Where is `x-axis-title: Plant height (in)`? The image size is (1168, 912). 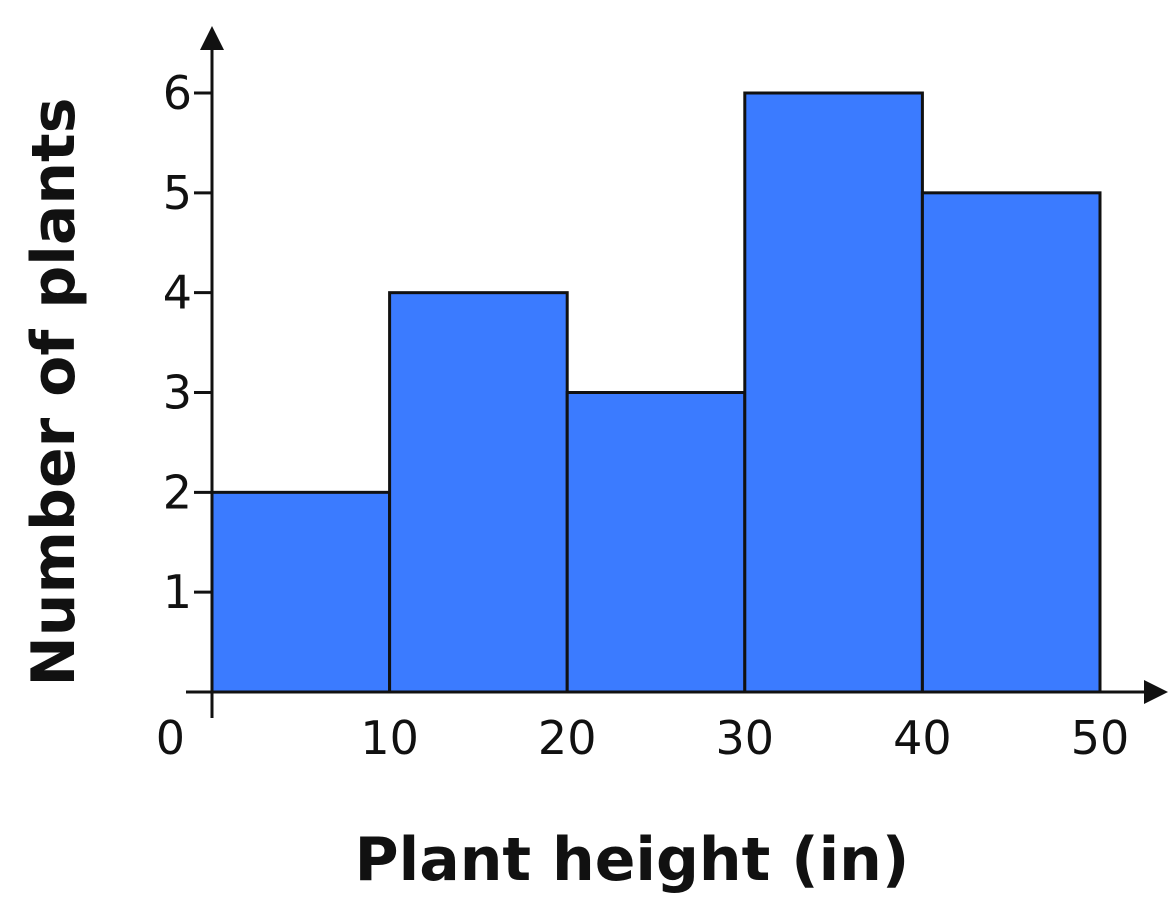
x-axis-title: Plant height (in) is located at coordinates (632, 860).